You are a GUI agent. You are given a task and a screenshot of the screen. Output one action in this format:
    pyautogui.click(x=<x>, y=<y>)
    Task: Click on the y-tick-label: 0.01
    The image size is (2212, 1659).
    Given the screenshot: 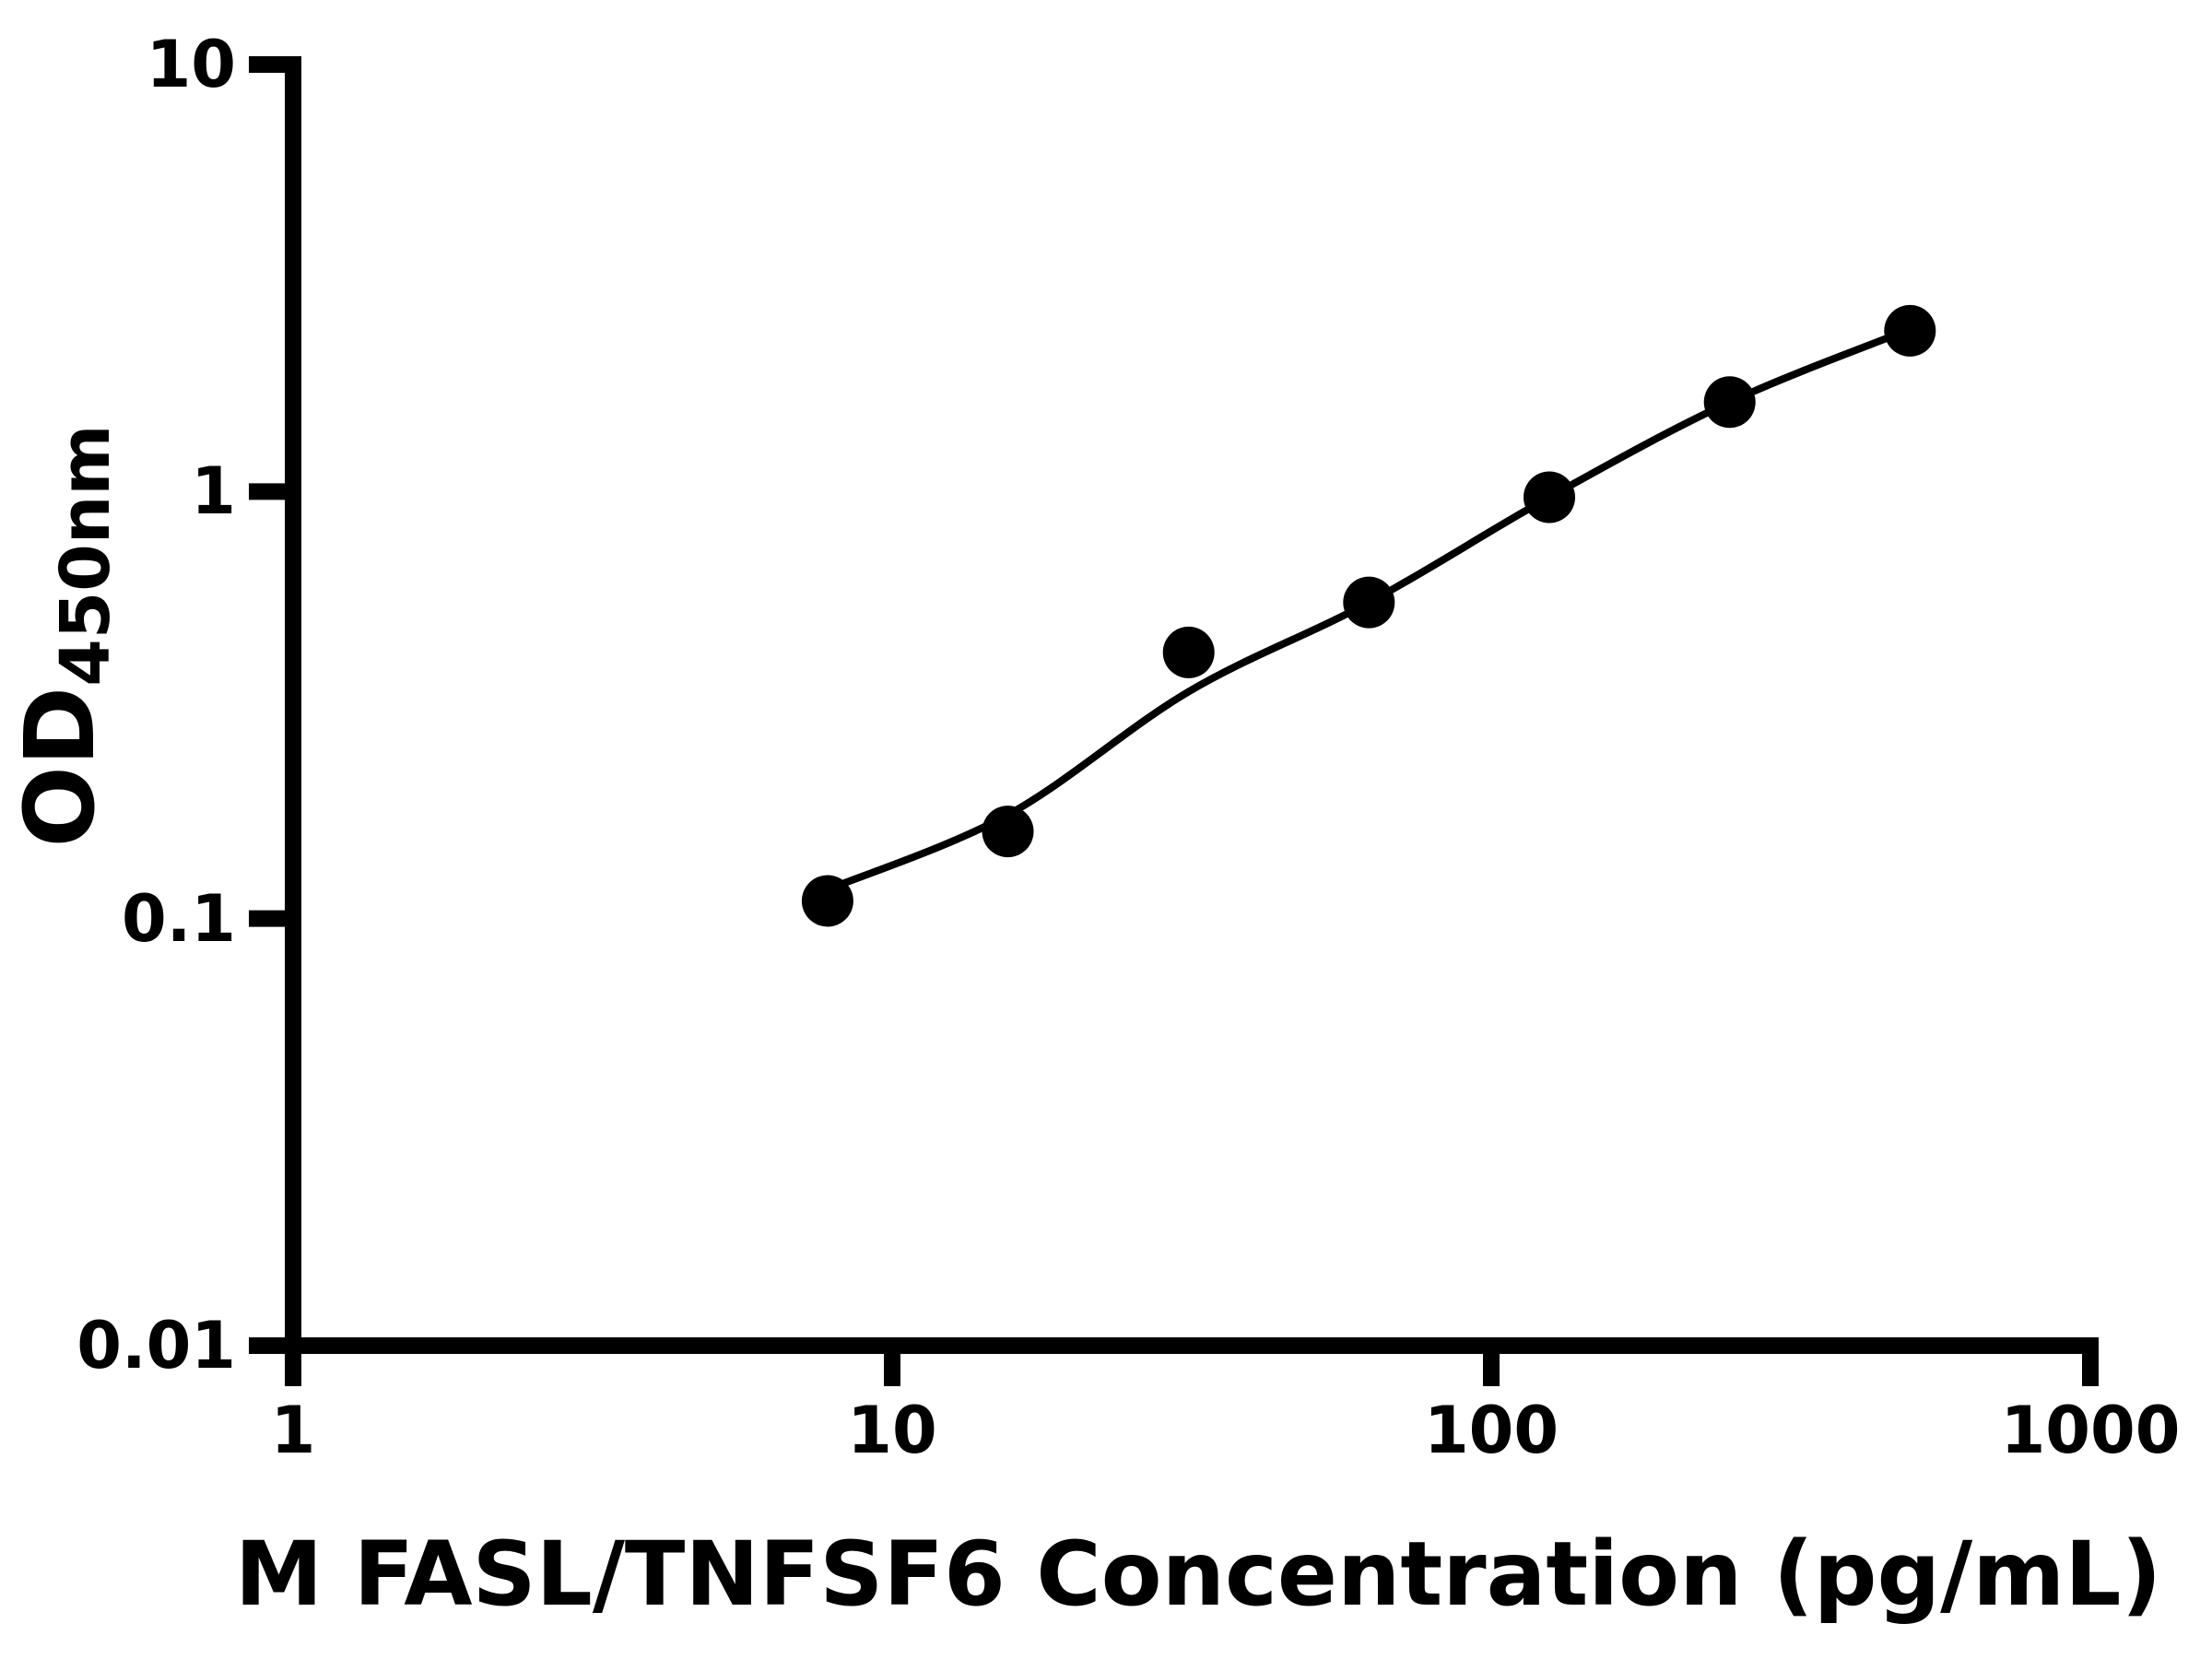 What is the action you would take?
    pyautogui.click(x=156, y=1345)
    